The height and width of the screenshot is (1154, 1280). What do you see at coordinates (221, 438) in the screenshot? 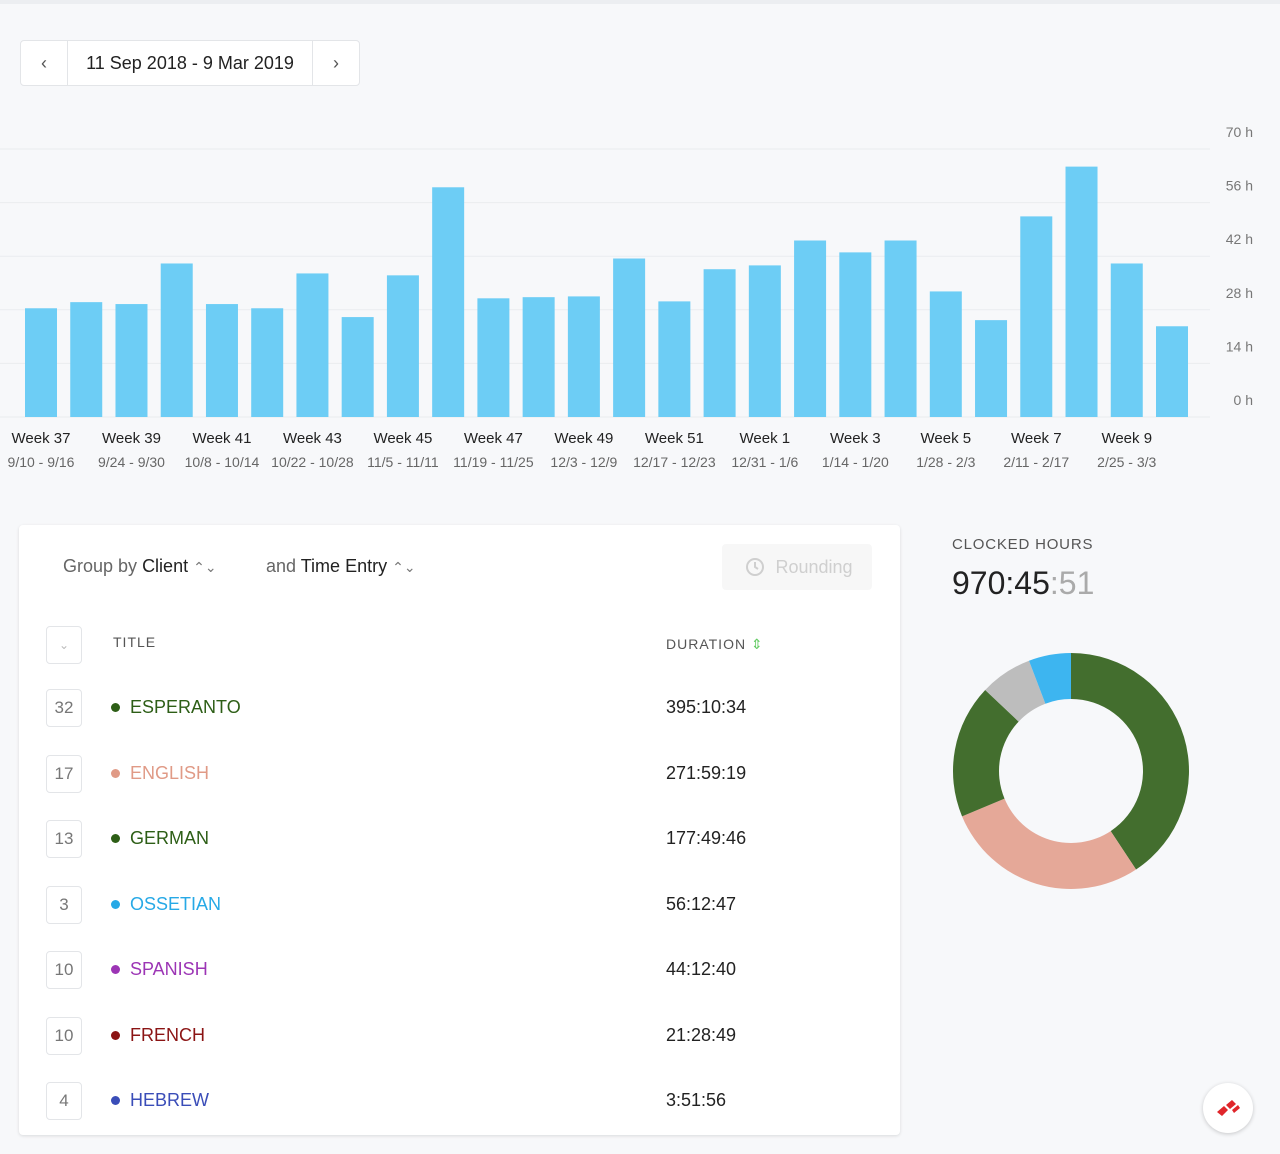
I see `x-tick-label: Week 41` at bounding box center [221, 438].